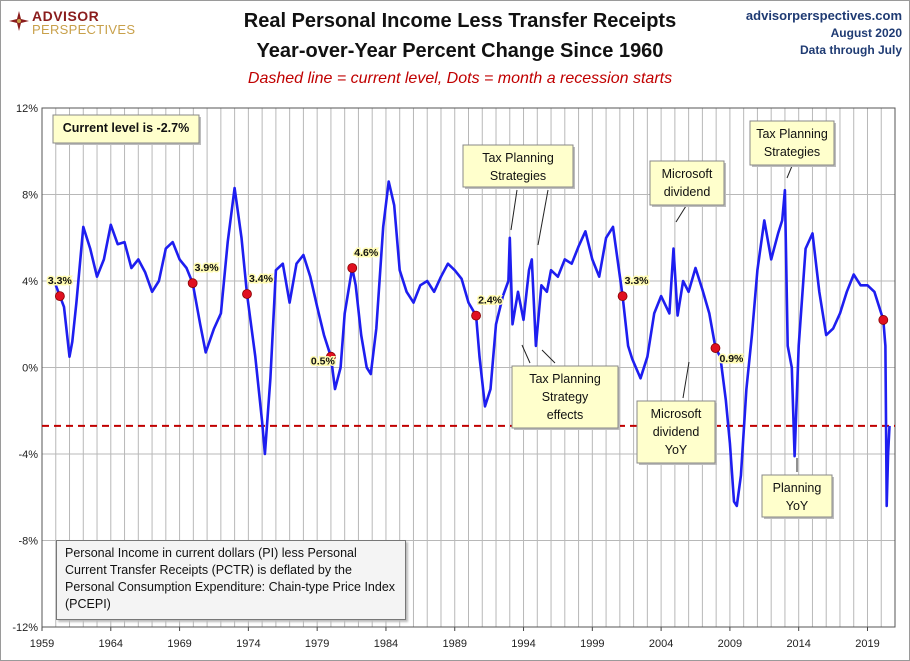  Describe the element at coordinates (592, 644) in the screenshot. I see `x-tick-label: 1999` at that location.